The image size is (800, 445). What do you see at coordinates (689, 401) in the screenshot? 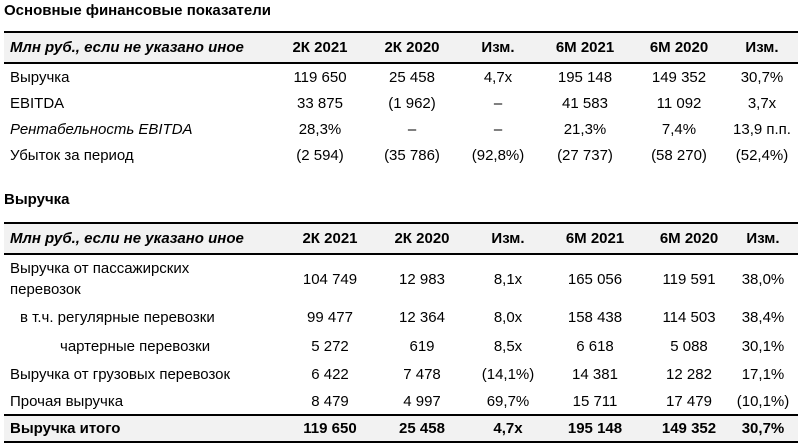
I see `cell-value: 17 479` at bounding box center [689, 401].